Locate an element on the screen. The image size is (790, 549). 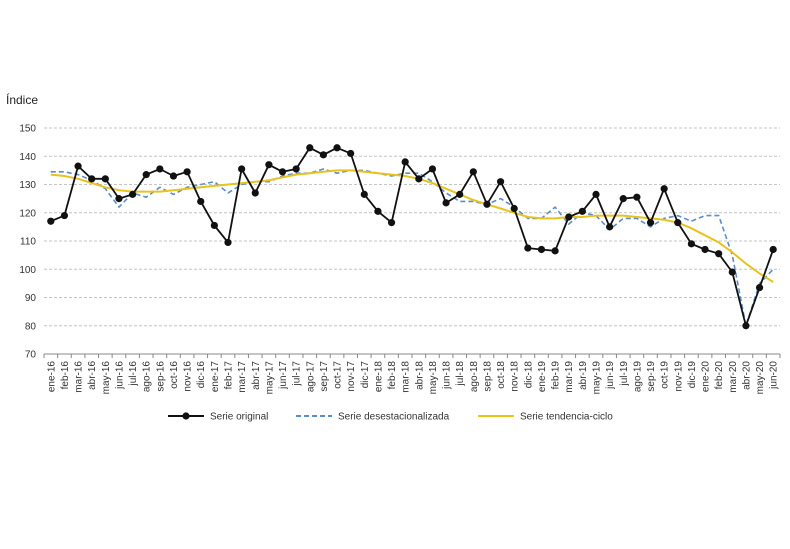
x-tick-label: ago-19 is located at coordinates (637, 377).